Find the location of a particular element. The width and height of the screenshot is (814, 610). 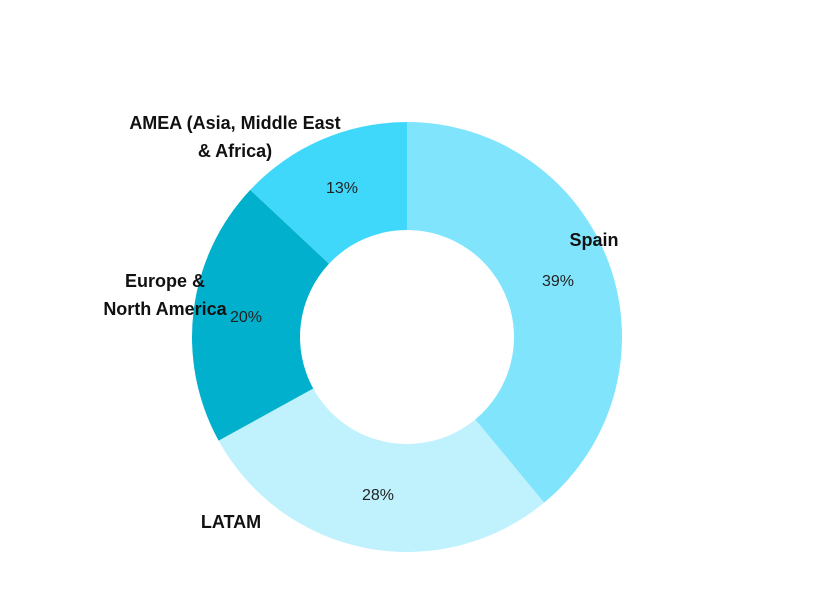

value-label: 20% is located at coordinates (246, 317).